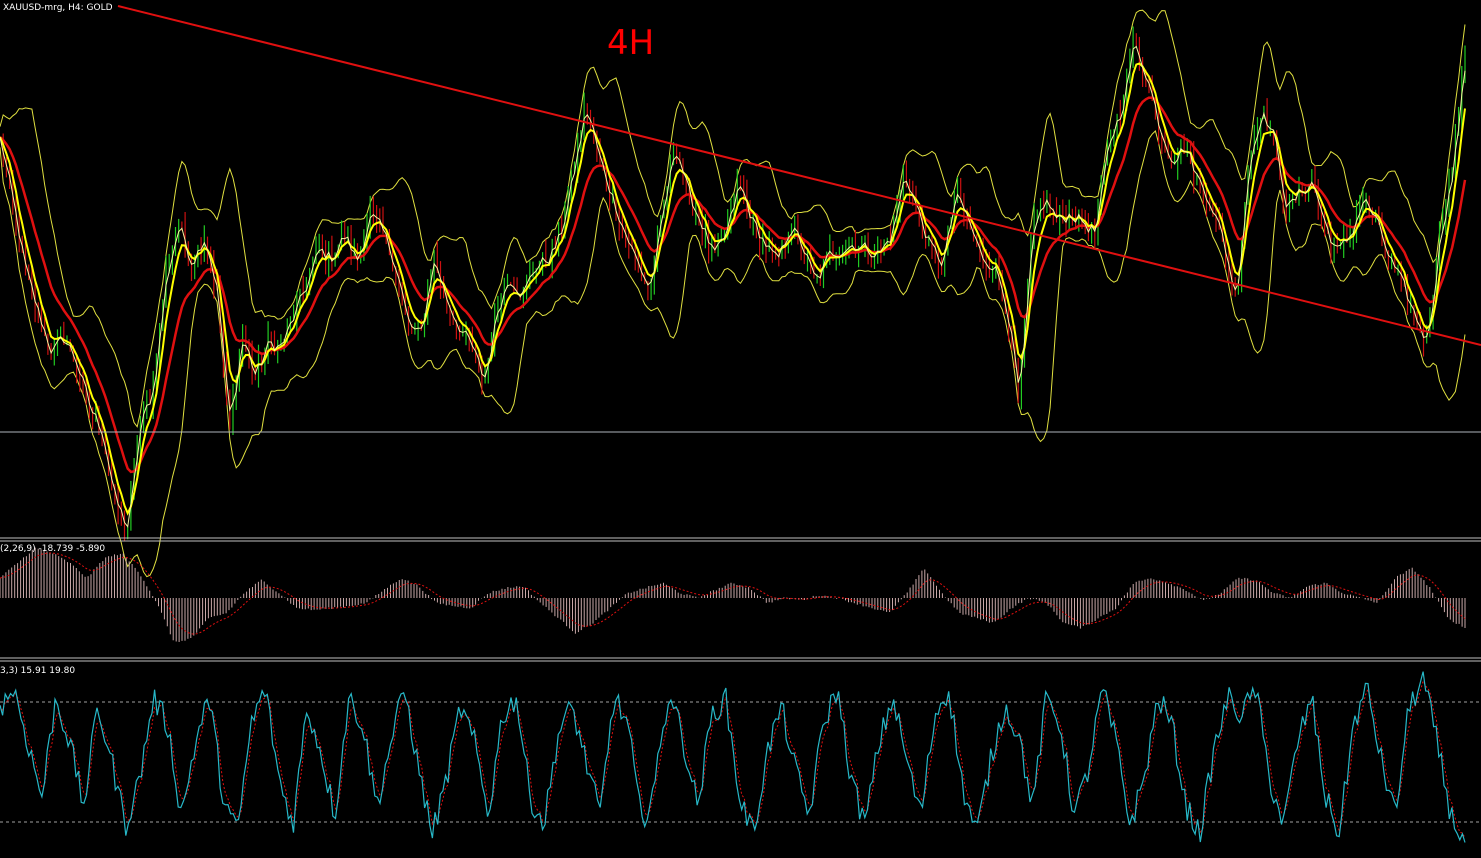  What do you see at coordinates (58, 8) in the screenshot?
I see `symbol-label: XAUUSD-mrg, H4: GOLD` at bounding box center [58, 8].